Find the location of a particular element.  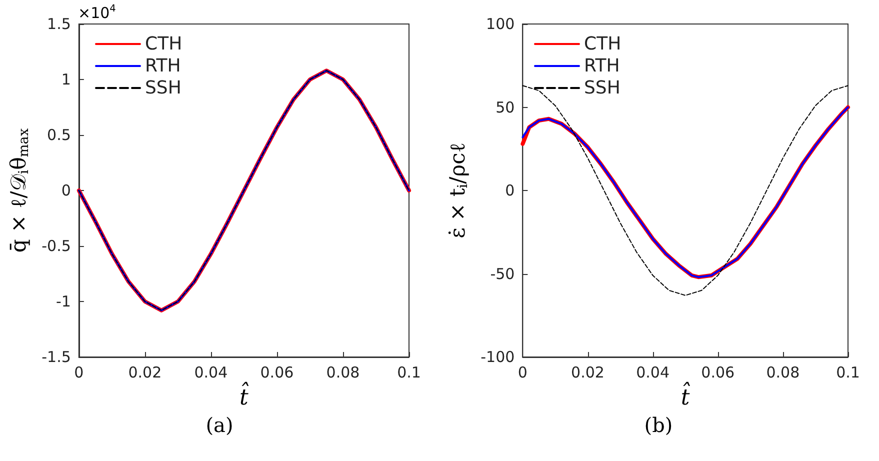

y-tick-label: -1 is located at coordinates (63, 301).